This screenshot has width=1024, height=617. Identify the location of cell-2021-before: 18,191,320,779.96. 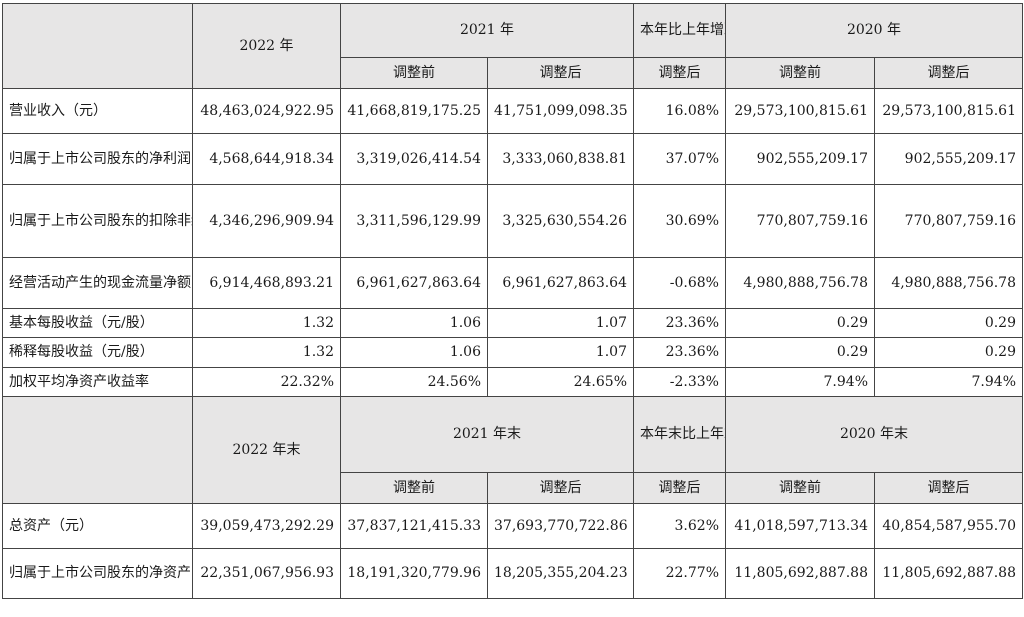
(414, 573).